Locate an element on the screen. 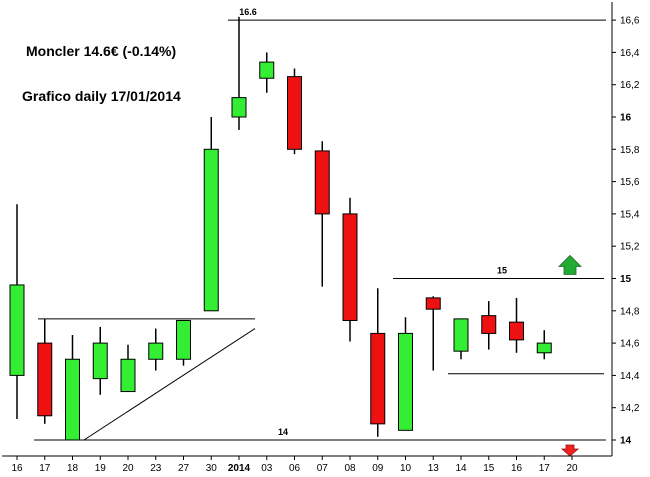 This screenshot has width=650, height=477. x-tick-label: 27 is located at coordinates (184, 468).